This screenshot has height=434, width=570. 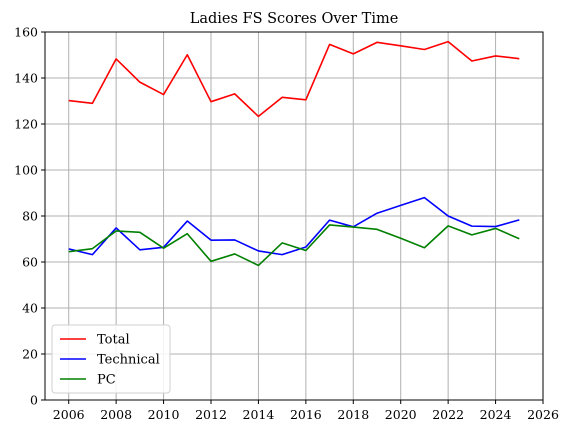 What do you see at coordinates (128, 360) in the screenshot?
I see `legend-label: Technical` at bounding box center [128, 360].